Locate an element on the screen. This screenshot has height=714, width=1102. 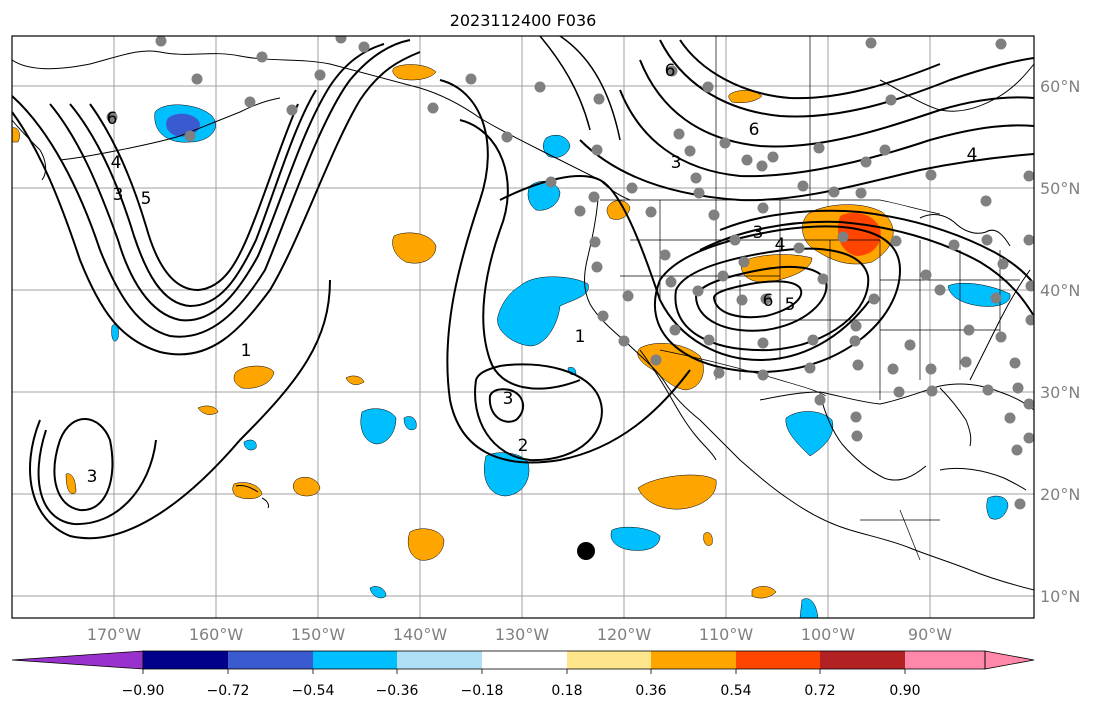
lon-tick-label: 150°W is located at coordinates (318, 634).